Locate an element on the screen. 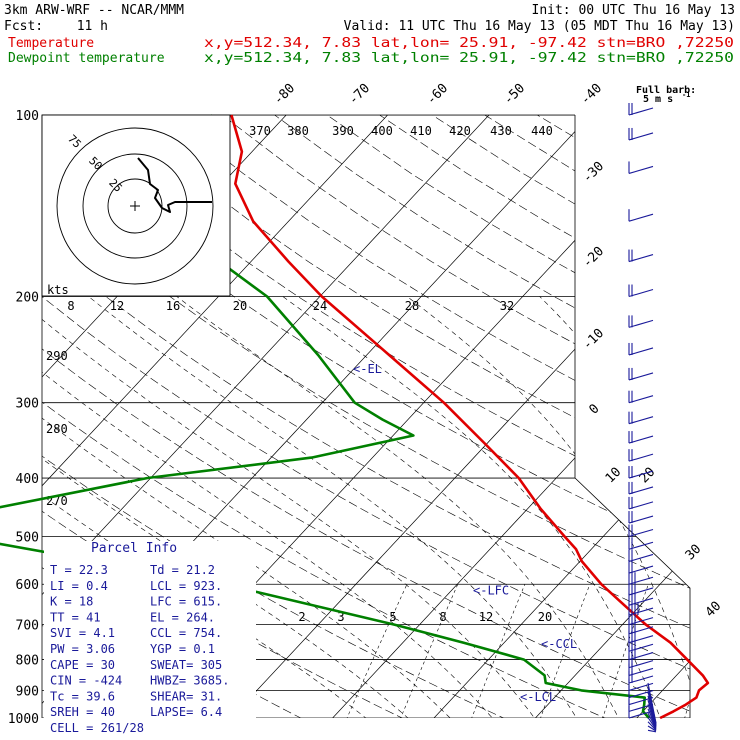 The width and height of the screenshot is (740, 740). theta-label: 380 is located at coordinates (298, 131).